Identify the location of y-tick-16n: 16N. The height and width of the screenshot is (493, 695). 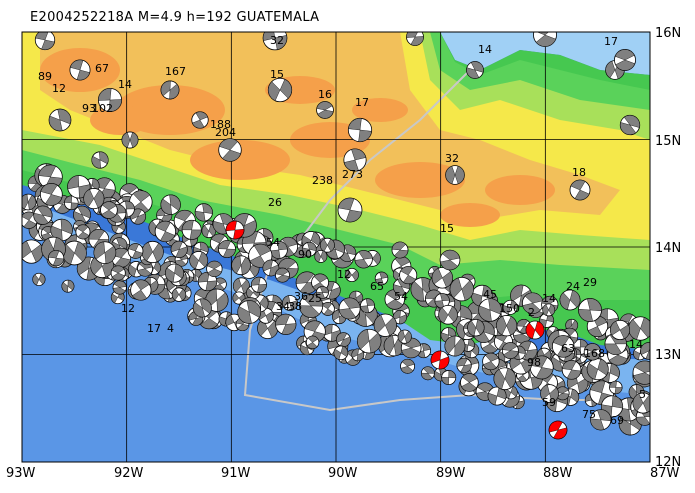
(668, 33).